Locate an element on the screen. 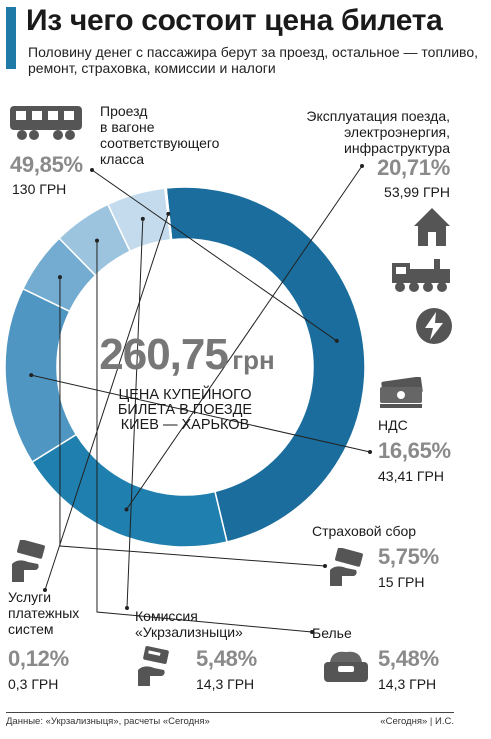 This screenshot has height=739, width=491. title-accent-bar is located at coordinates (11, 38).